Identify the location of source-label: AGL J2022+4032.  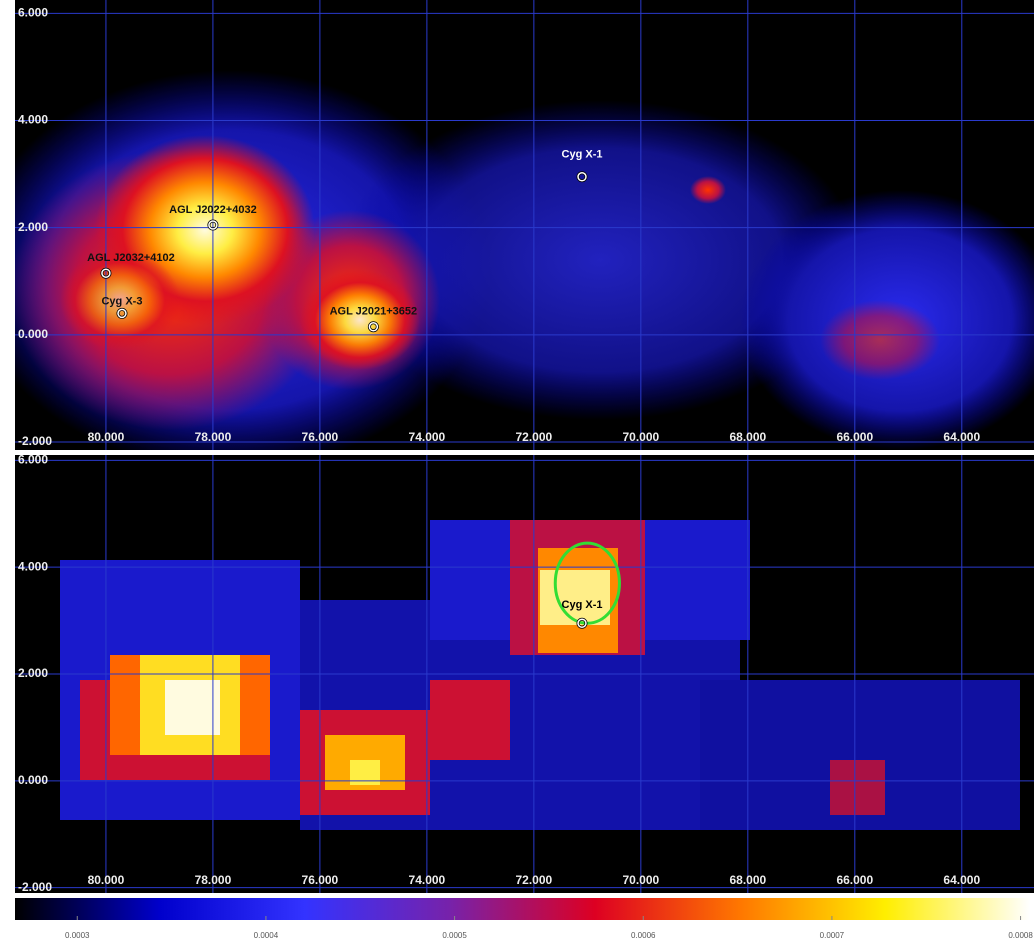
(213, 210).